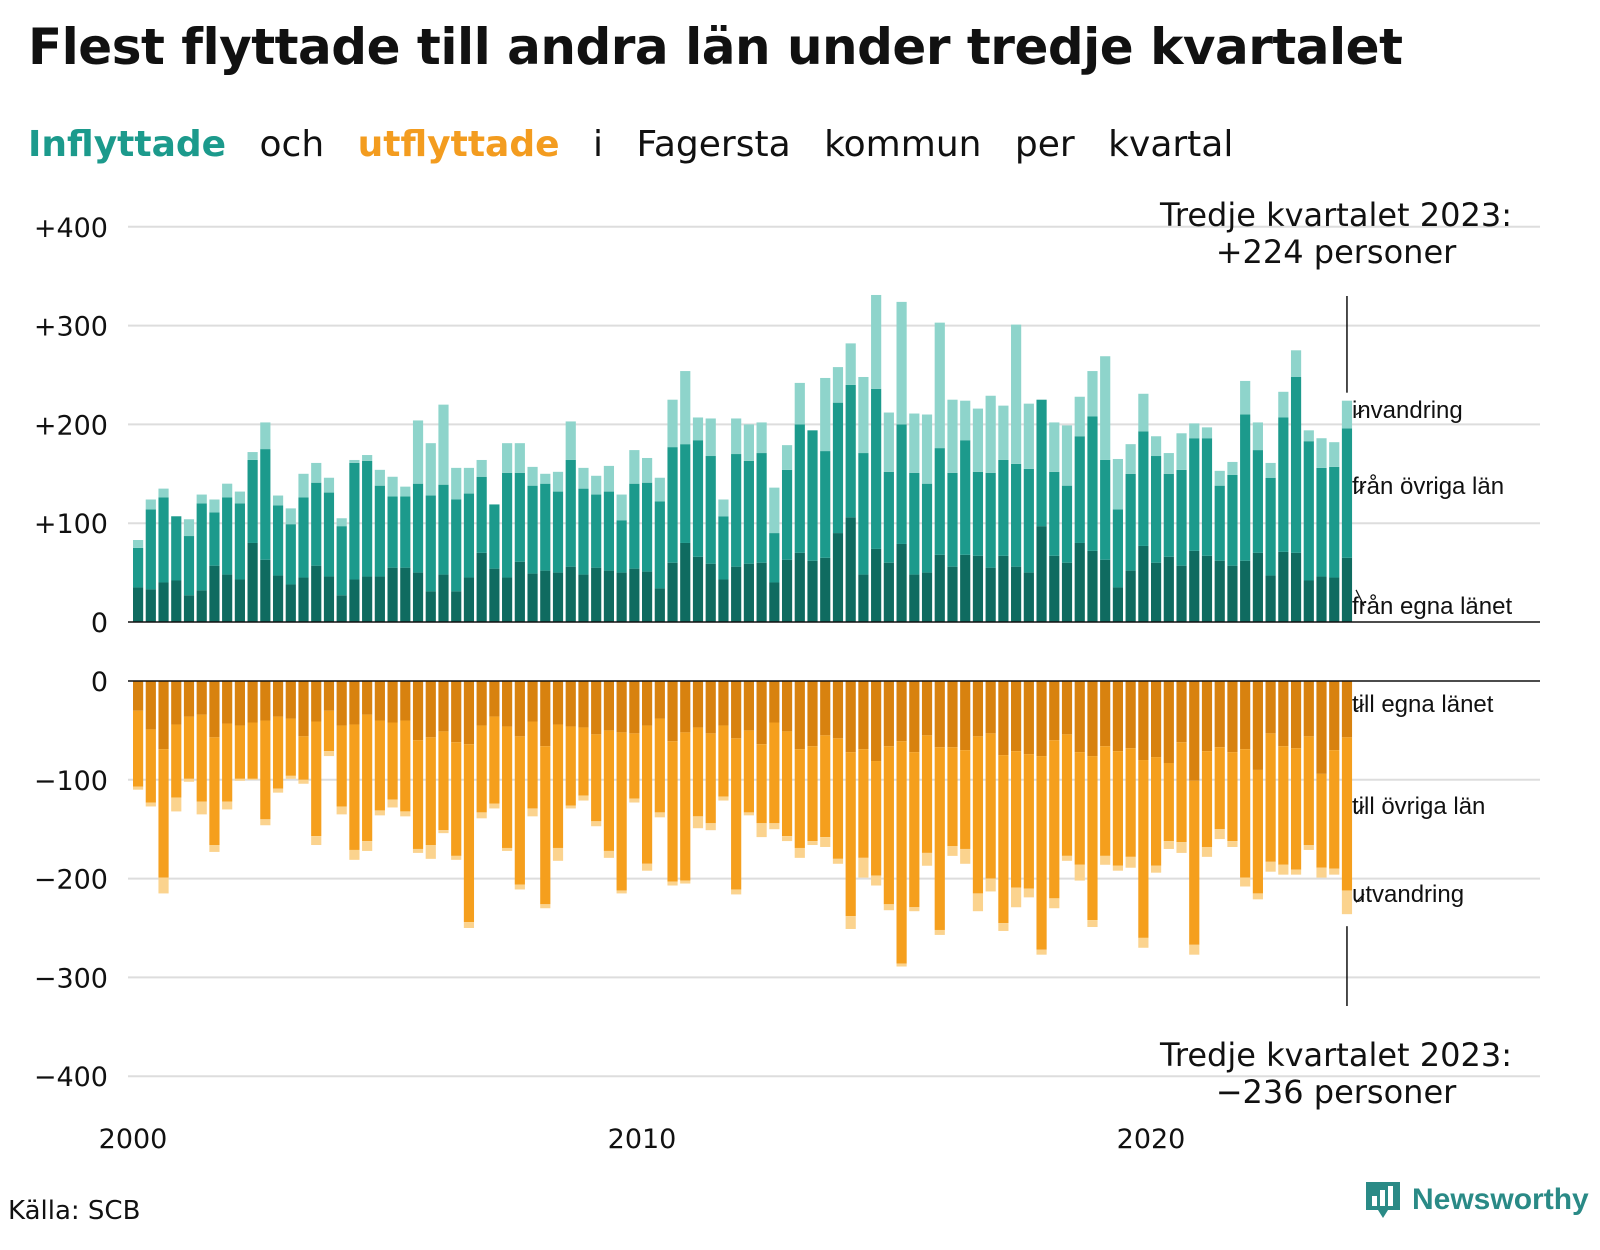  I want to click on label-leader, so click(1360, 810).